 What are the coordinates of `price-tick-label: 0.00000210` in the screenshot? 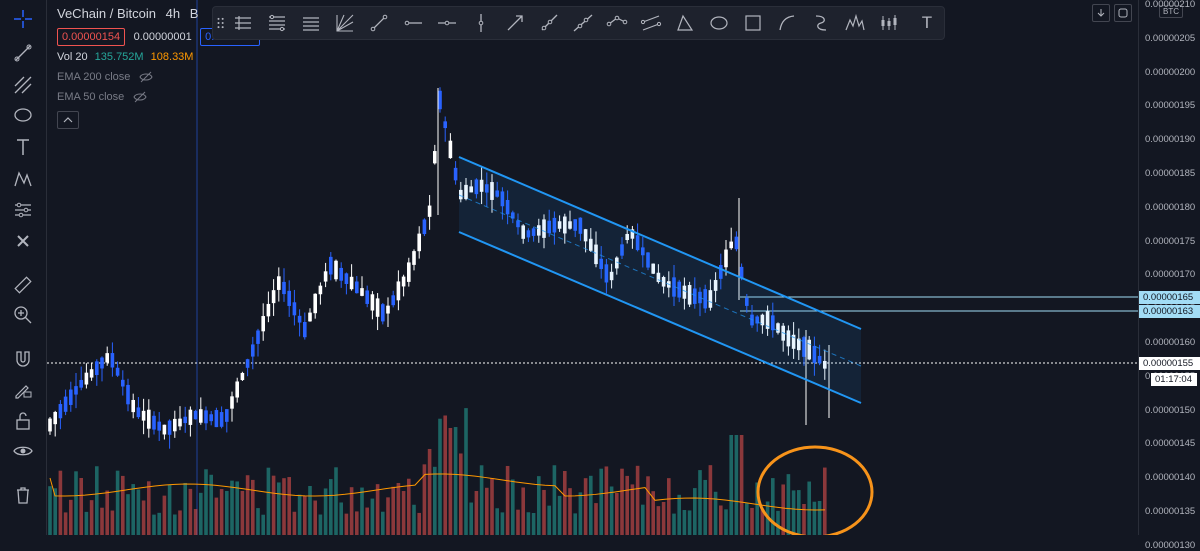 It's located at (1170, 5).